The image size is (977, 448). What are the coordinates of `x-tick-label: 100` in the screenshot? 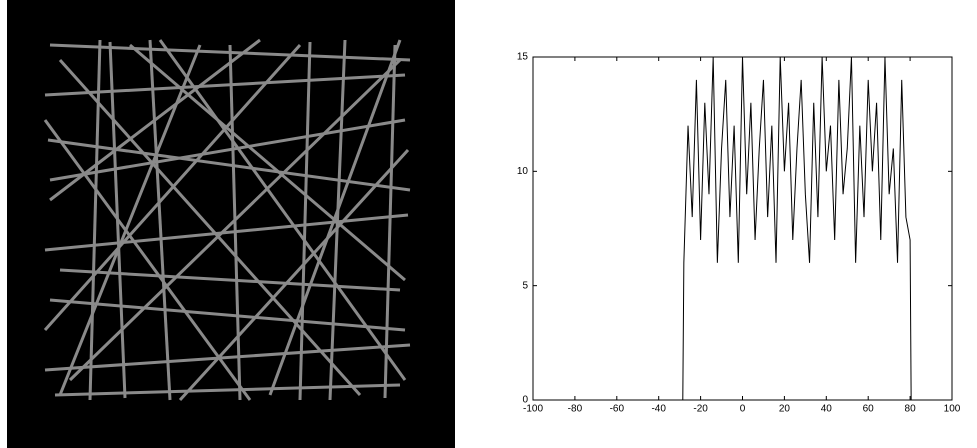 It's located at (952, 409).